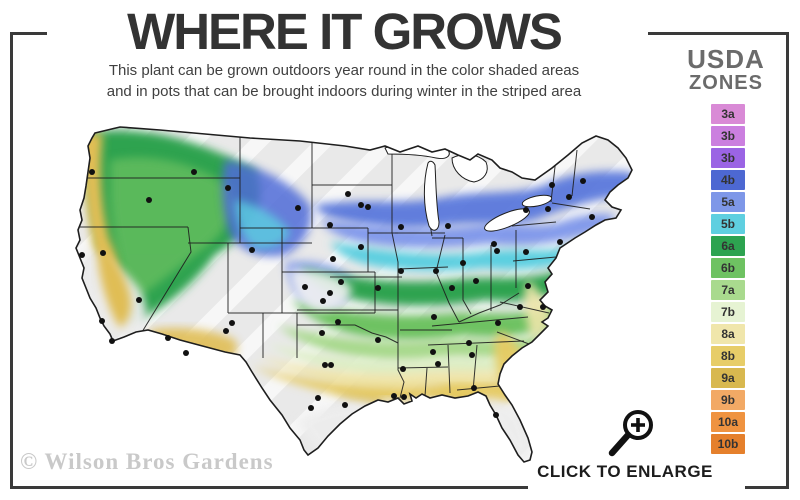 This screenshot has height=500, width=800. Describe the element at coordinates (728, 268) in the screenshot. I see `zone-chip-6b-7: 6b` at that location.